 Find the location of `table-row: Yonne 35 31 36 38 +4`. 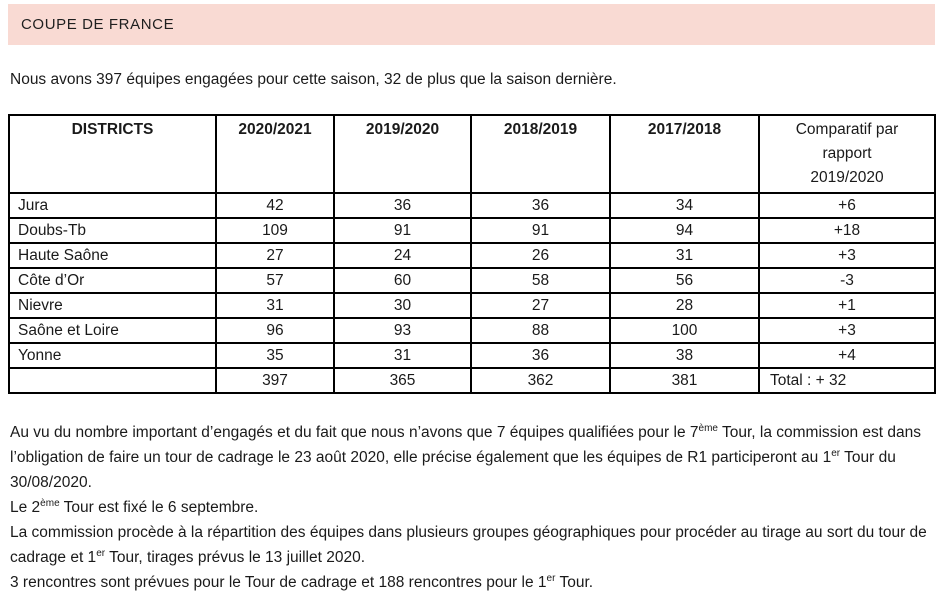

table-row: Yonne 35 31 36 38 +4 is located at coordinates (472, 355).